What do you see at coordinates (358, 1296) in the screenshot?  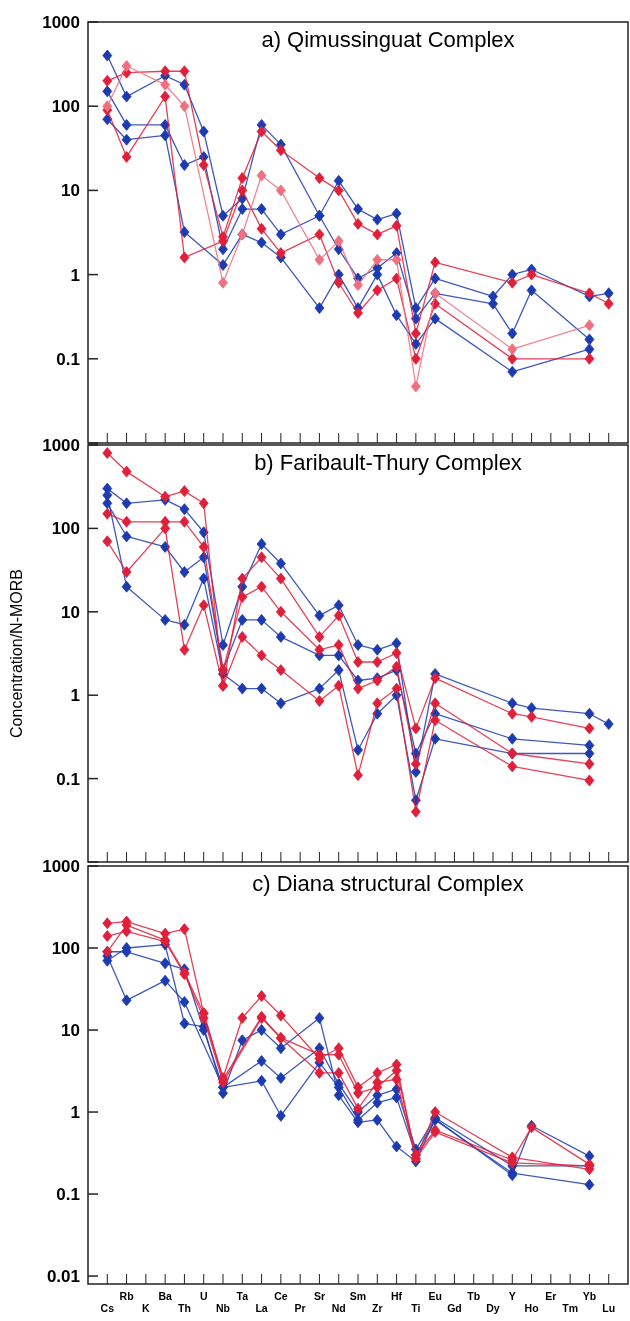 I see `x-tick-label: Sm` at bounding box center [358, 1296].